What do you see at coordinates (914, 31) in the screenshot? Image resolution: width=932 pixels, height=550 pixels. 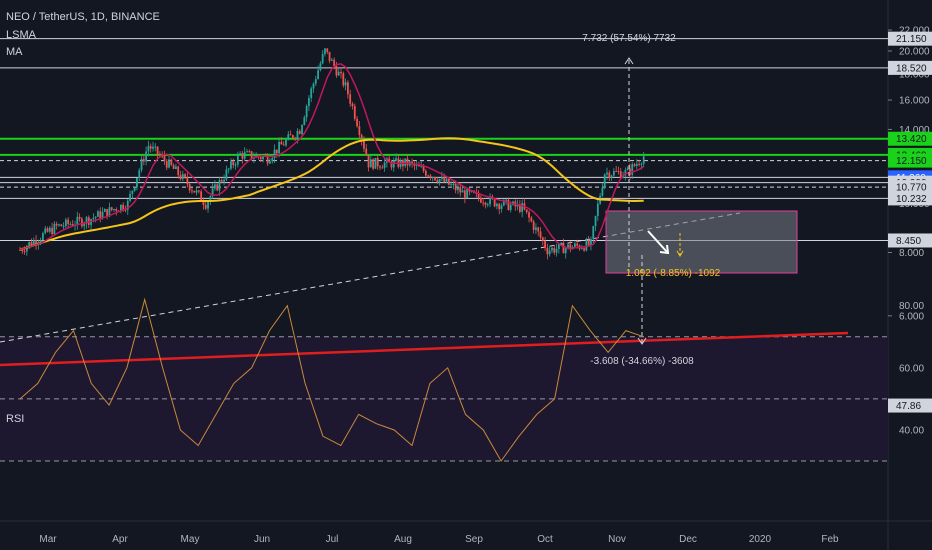 I see `y-axis-tick-label: 22.000` at bounding box center [914, 31].